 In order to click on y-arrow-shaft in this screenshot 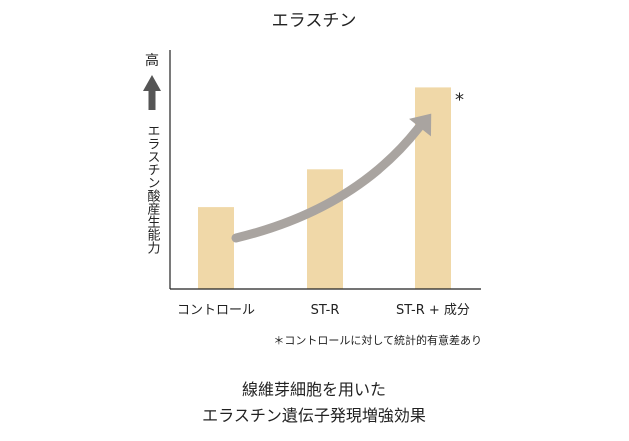, I will do `click(152, 100)`.